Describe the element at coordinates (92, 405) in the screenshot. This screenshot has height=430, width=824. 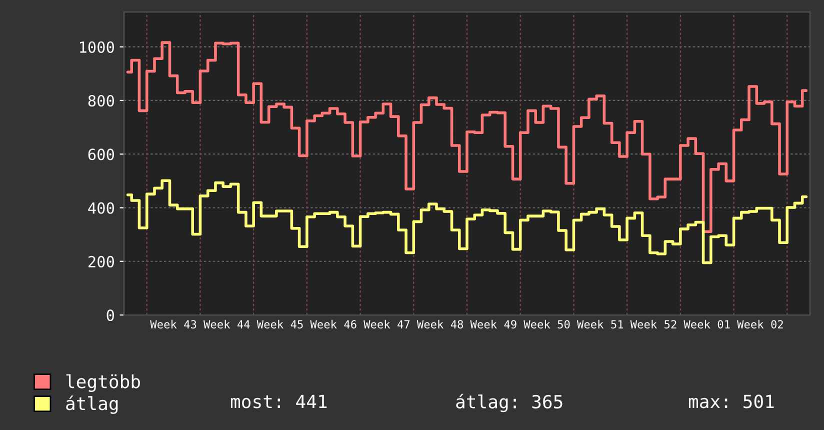
I see `legend-label: átlag` at that location.